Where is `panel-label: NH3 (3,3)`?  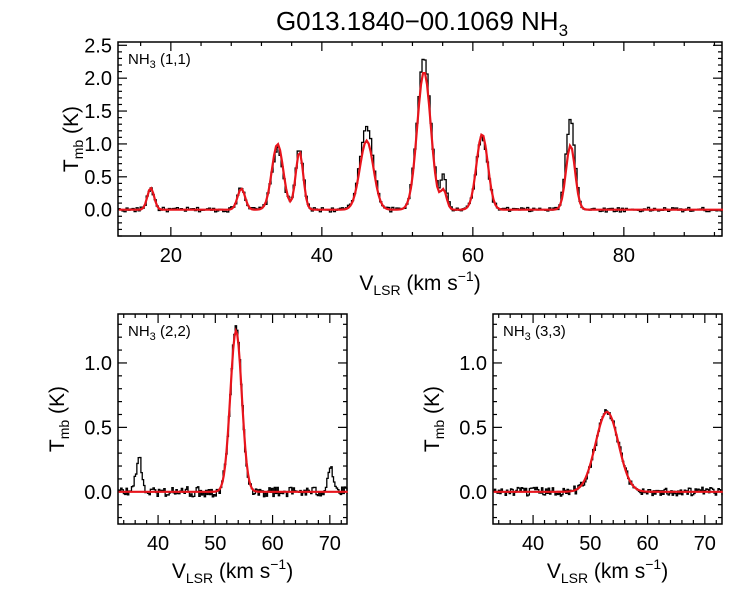 panel-label: NH3 (3,3) is located at coordinates (534, 333).